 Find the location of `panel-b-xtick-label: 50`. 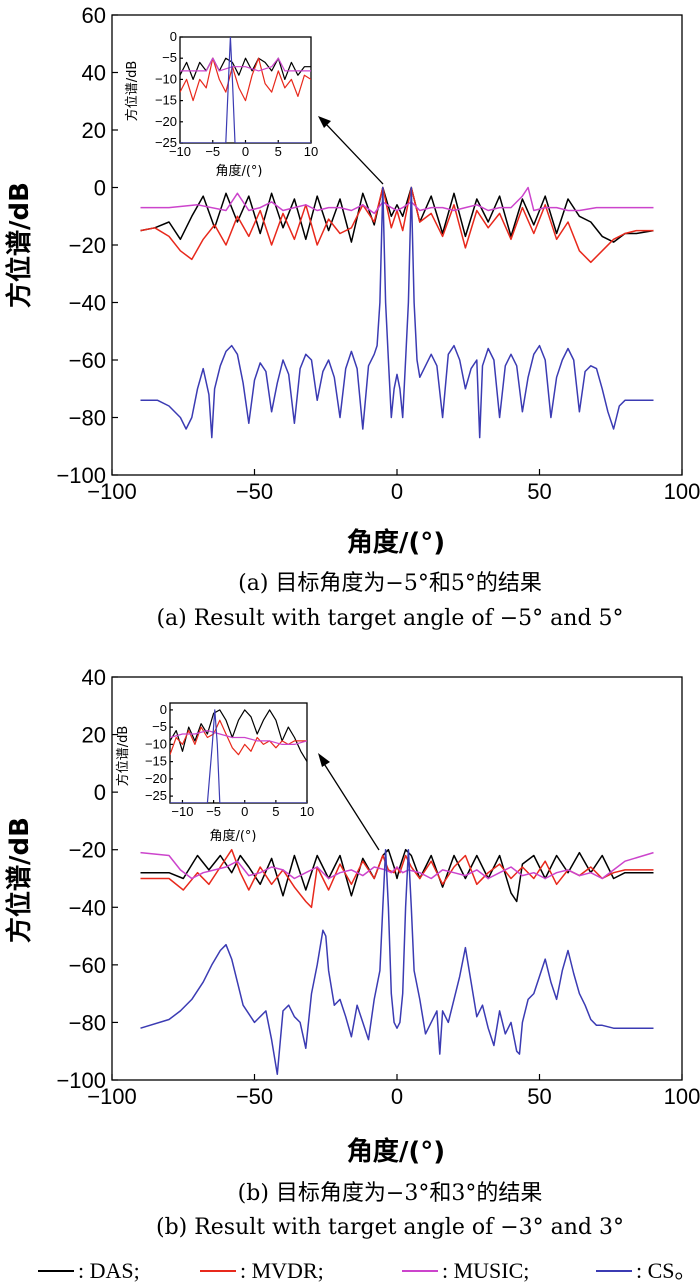

panel-b-xtick-label: 50 is located at coordinates (539, 1096).